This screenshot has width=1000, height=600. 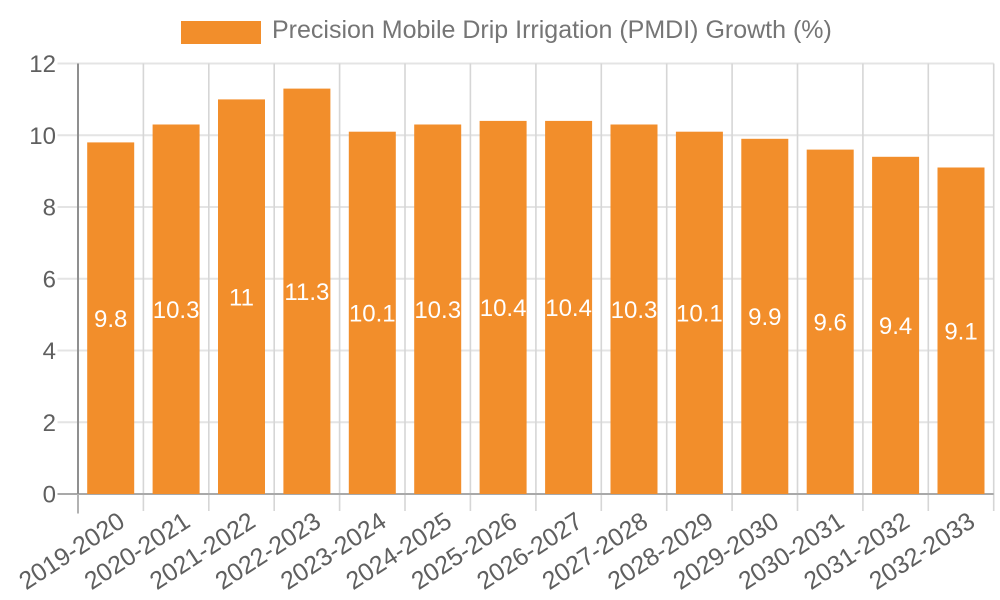 I want to click on svg-text: 9.6, so click(x=830, y=322).